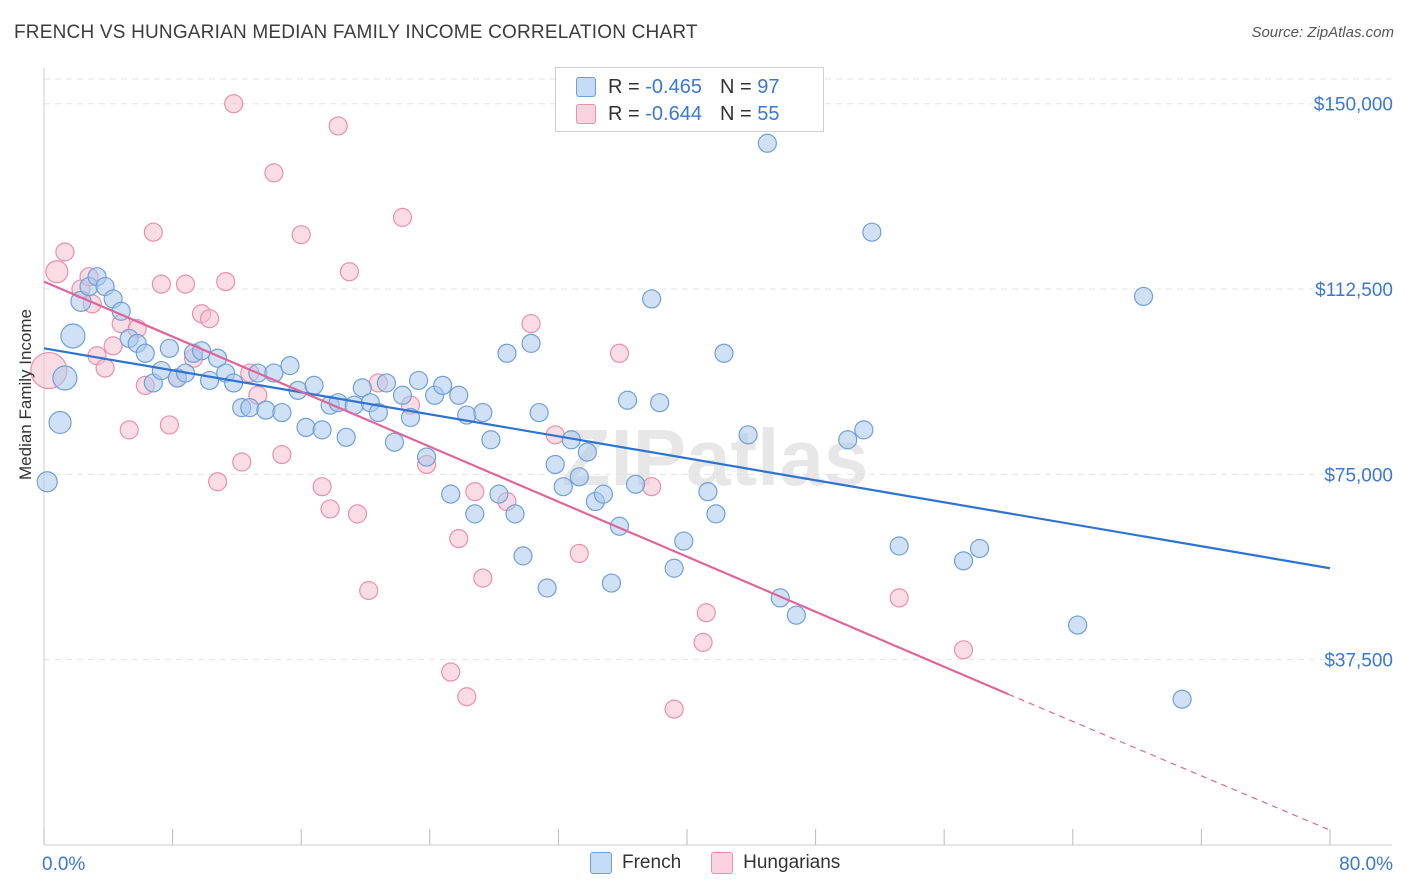 The image size is (1406, 892). What do you see at coordinates (735, 86) in the screenshot?
I see `n-label: N =` at bounding box center [735, 86].